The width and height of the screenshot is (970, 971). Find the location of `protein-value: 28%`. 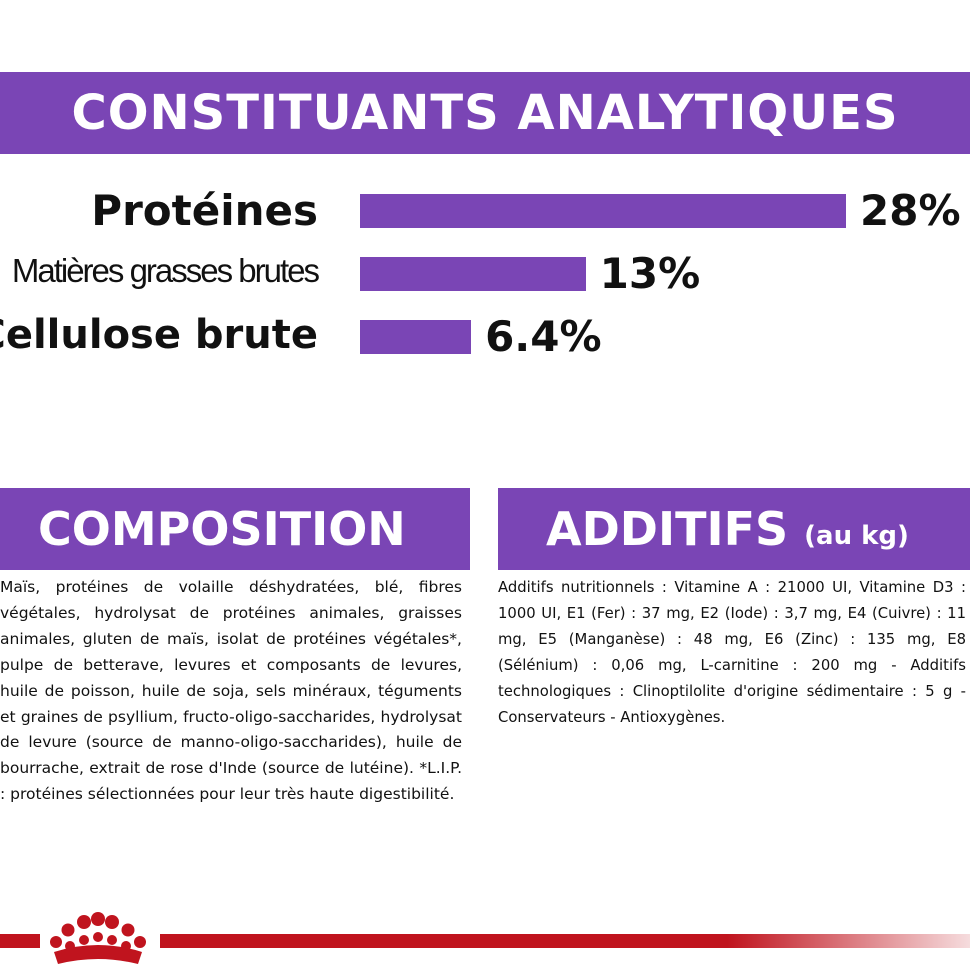

protein-value: 28% is located at coordinates (910, 210).